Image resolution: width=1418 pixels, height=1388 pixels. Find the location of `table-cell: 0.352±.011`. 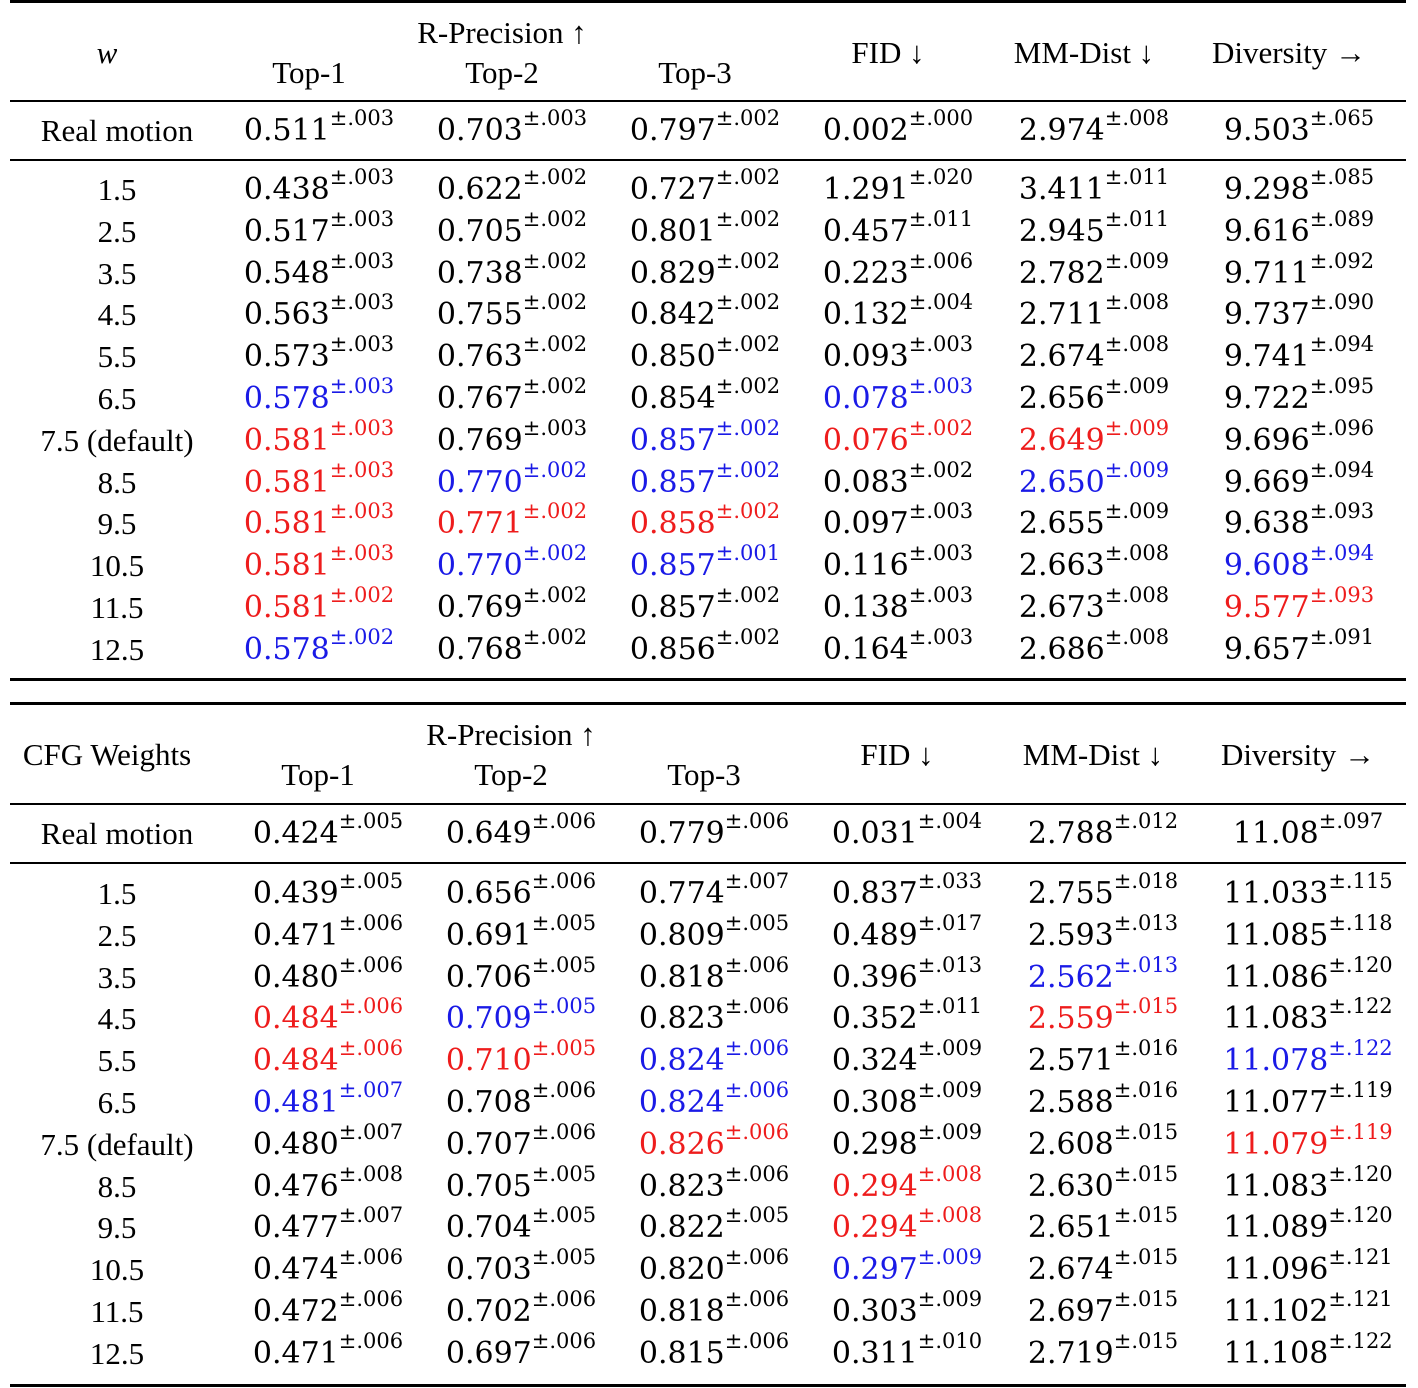

table-cell: 0.352±.011 is located at coordinates (906, 1016).